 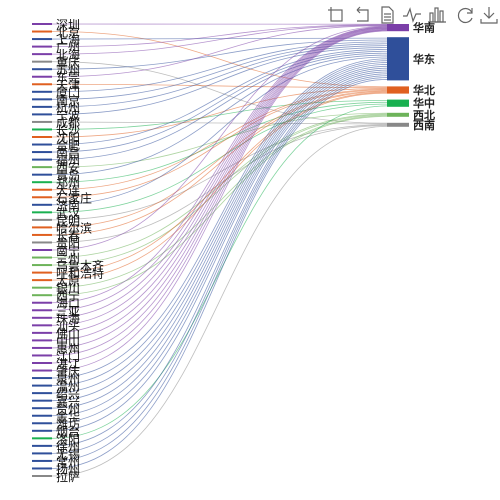 I want to click on bar-chart-icon, so click(x=437, y=15).